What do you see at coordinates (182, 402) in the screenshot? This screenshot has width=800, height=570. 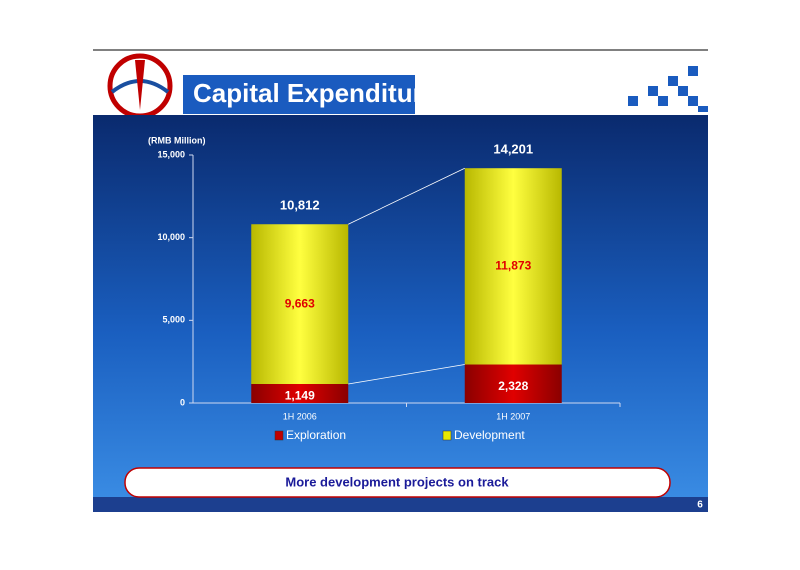 I see `y-tick-label: 0` at bounding box center [182, 402].